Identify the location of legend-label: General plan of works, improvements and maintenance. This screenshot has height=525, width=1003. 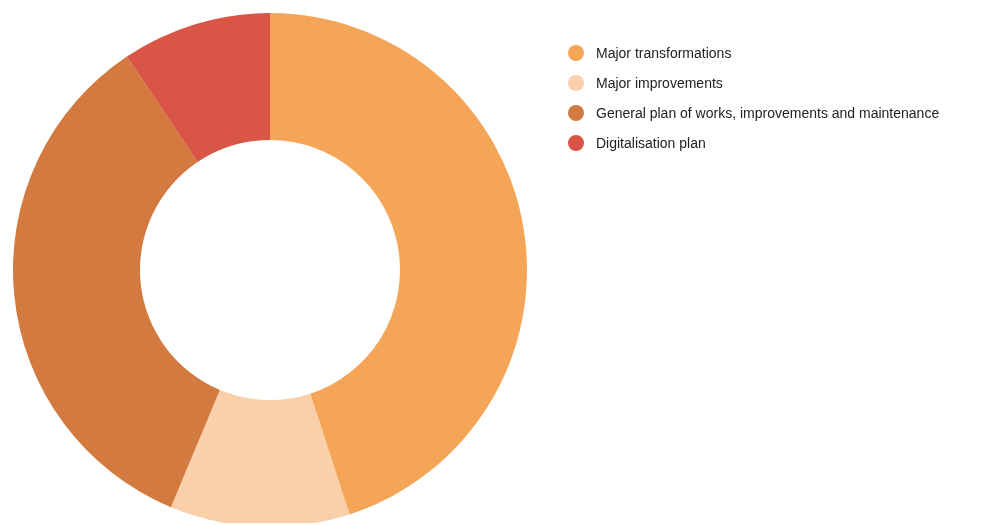
(768, 113).